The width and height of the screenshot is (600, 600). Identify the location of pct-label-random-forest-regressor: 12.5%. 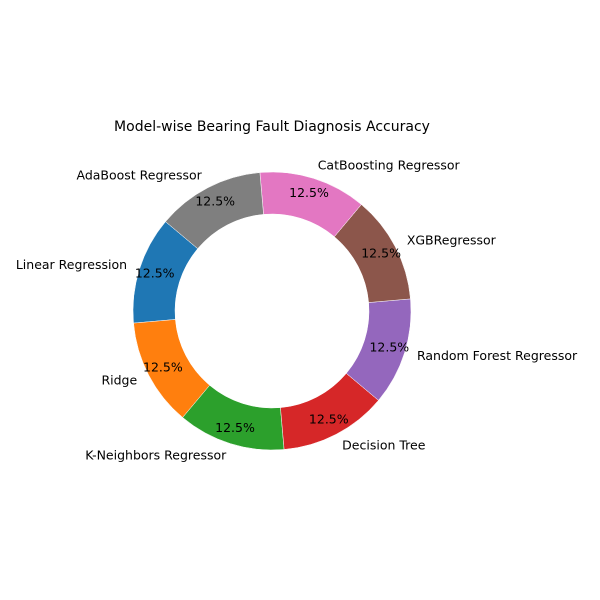
(389, 346).